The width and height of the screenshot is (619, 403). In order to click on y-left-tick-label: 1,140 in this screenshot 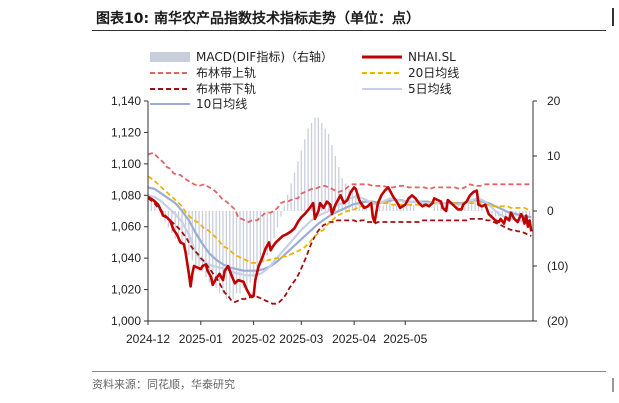, I will do `click(126, 101)`.